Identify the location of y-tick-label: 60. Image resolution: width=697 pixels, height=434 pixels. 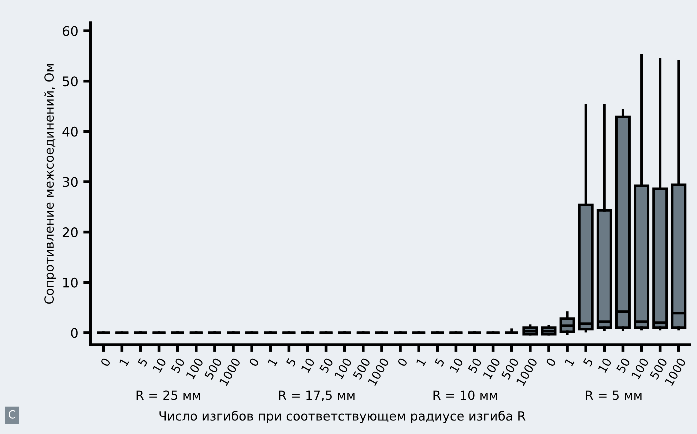
(70, 31).